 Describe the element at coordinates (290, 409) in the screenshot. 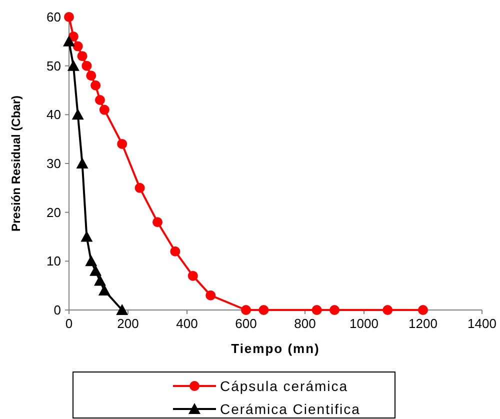

I see `legend-label: Cerámica Cientifica` at that location.